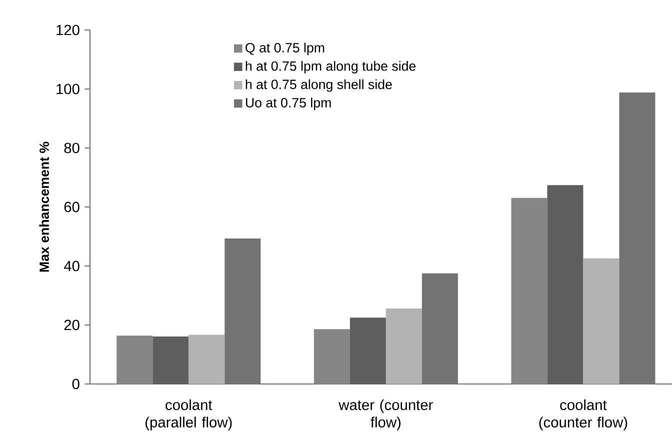  I want to click on x-tick-label: water (counter flow), so click(385, 414).